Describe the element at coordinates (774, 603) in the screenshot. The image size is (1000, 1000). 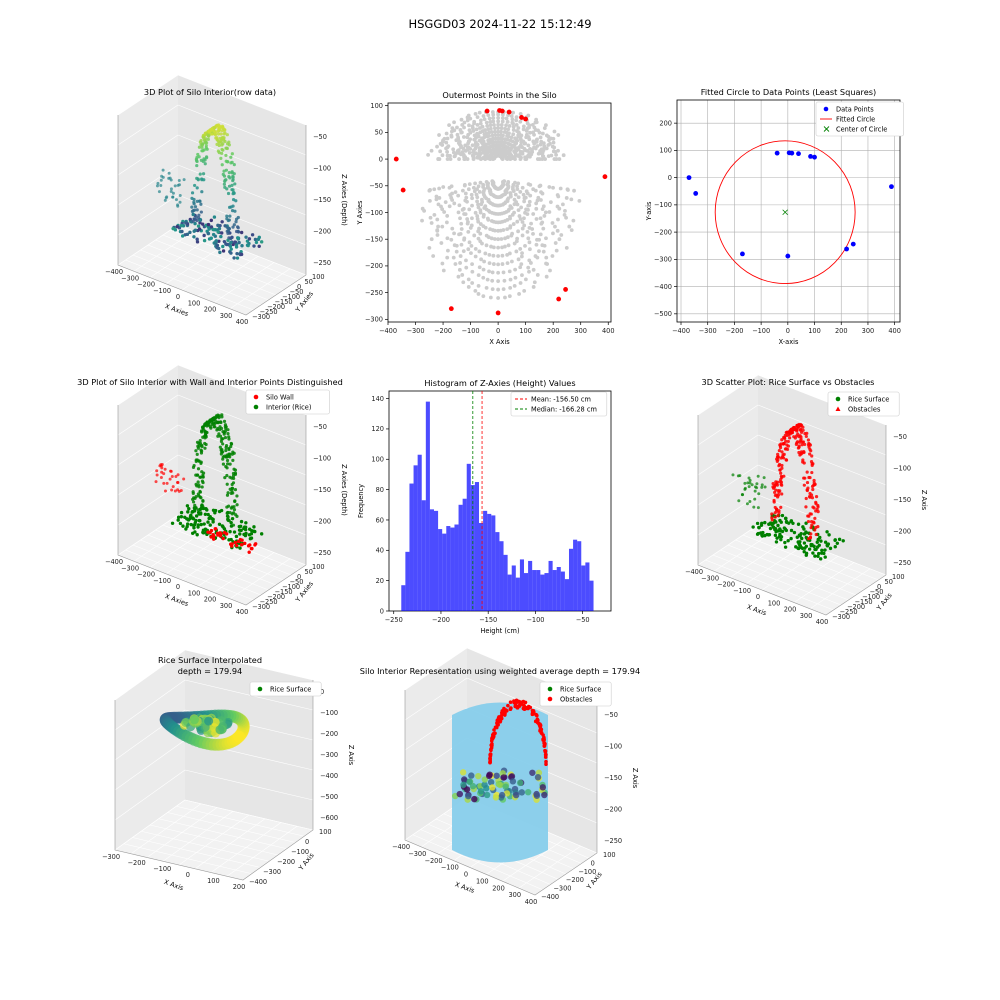
I see `p6-xtick-label: 100` at that location.